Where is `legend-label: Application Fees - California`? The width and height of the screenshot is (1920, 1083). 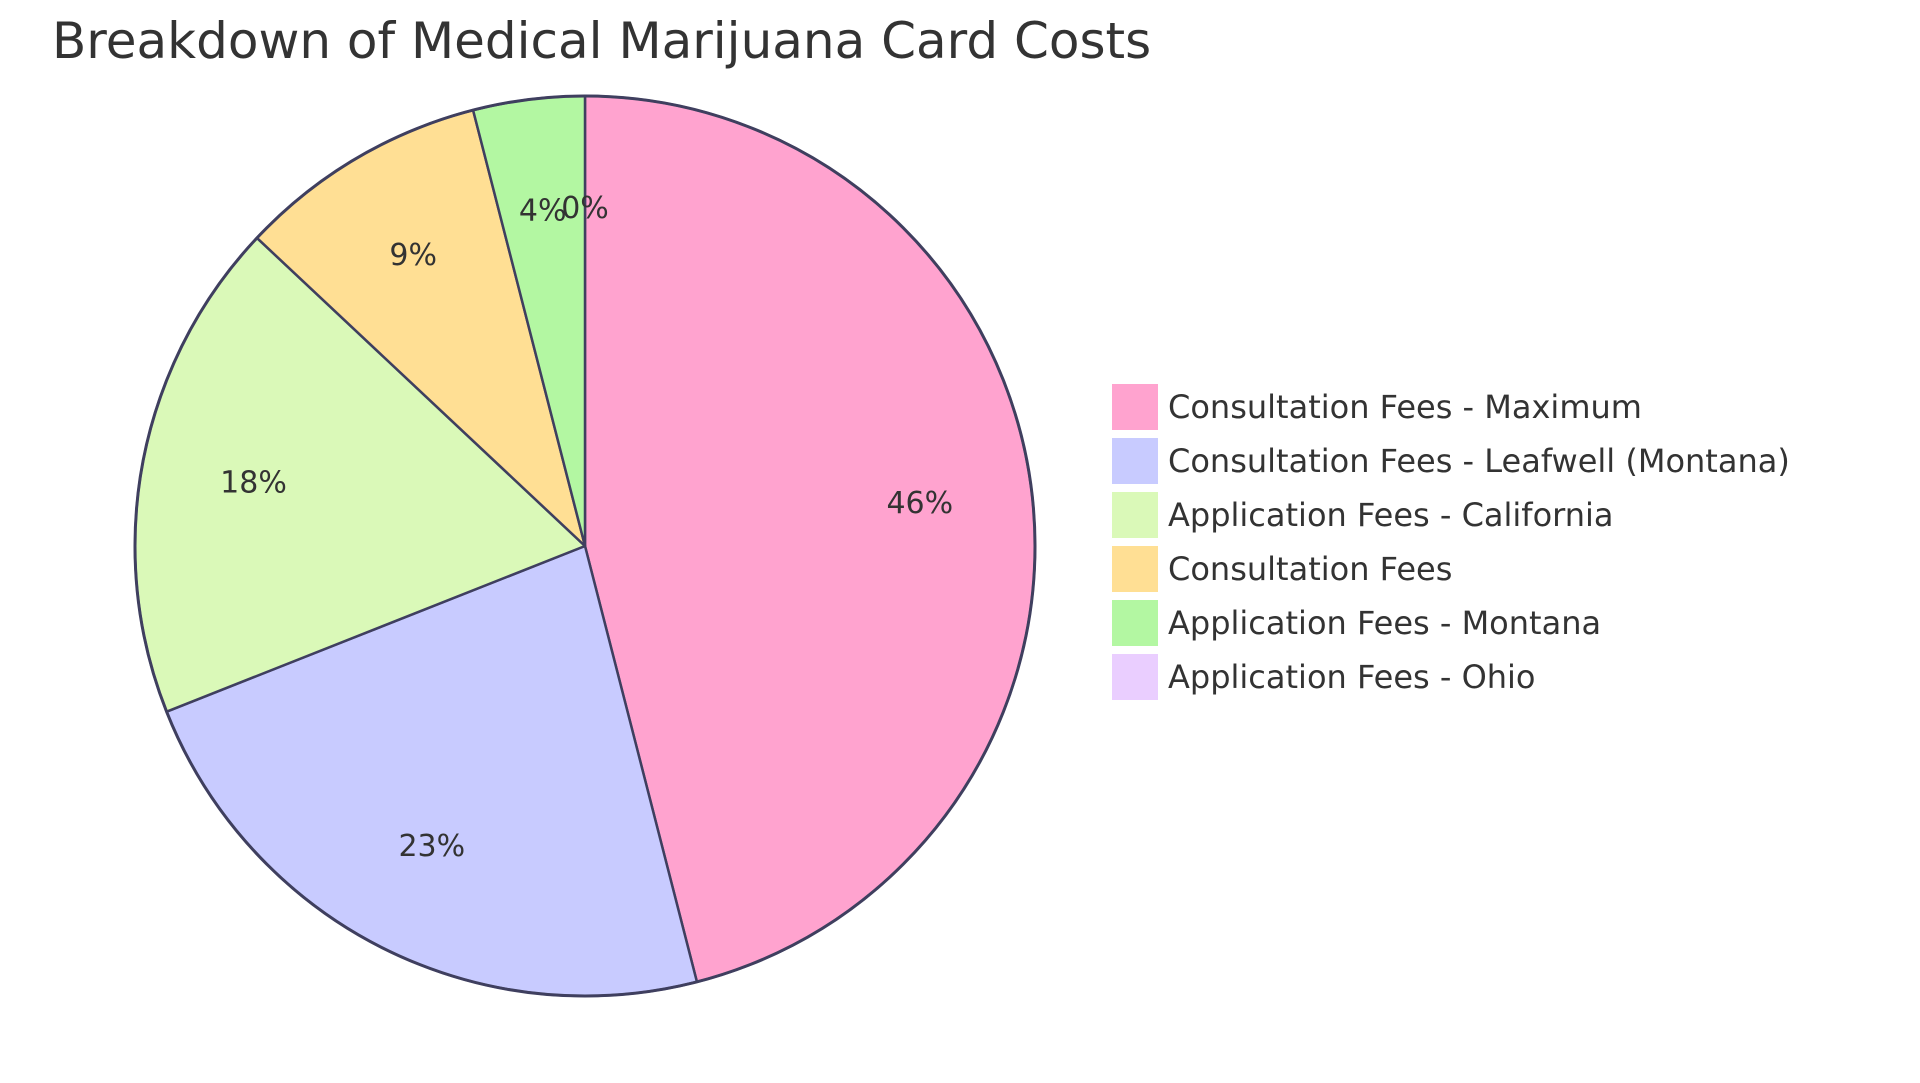
legend-label: Application Fees - California is located at coordinates (1391, 515).